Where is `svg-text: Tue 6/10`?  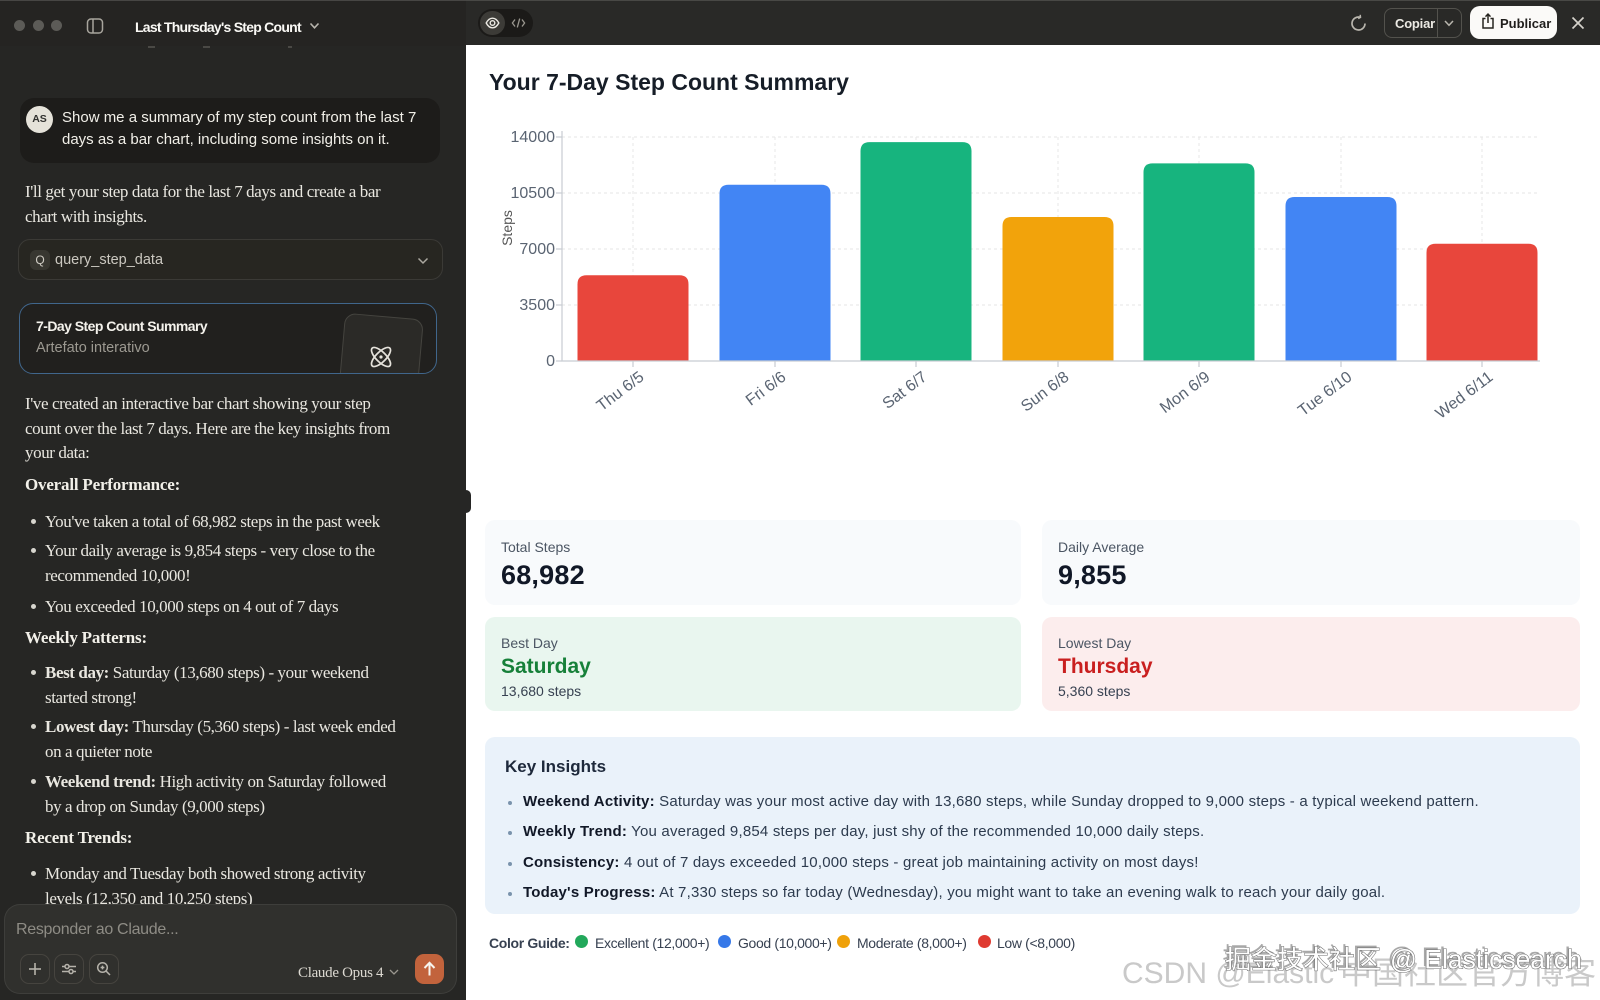 svg-text: Tue 6/10 is located at coordinates (1325, 394).